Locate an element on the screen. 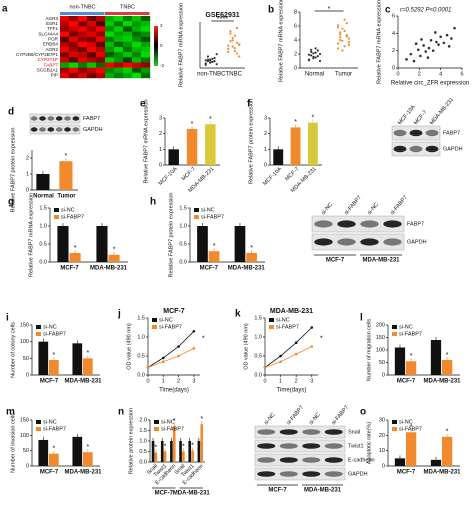 The height and width of the screenshot is (515, 474). panel-letter: o is located at coordinates (363, 412).